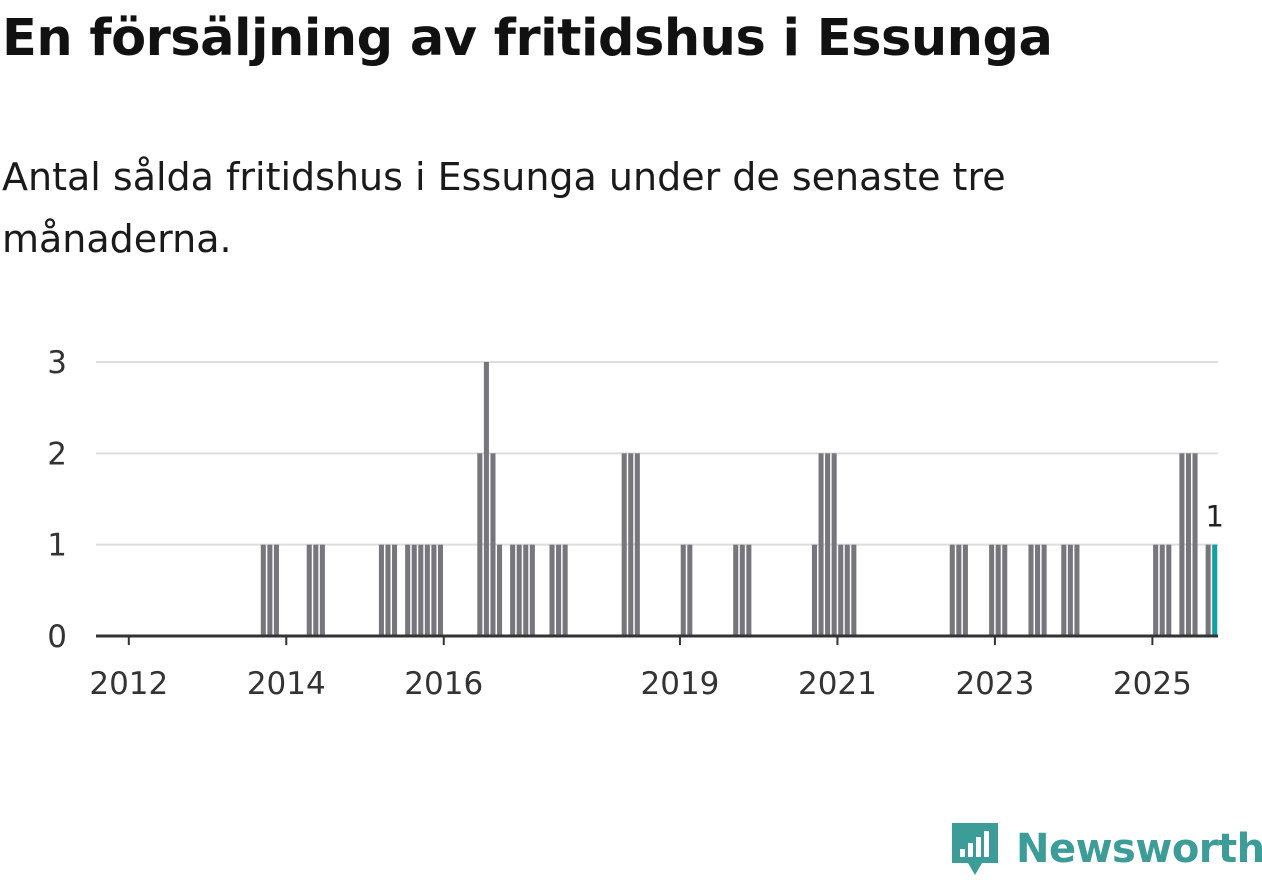 Image resolution: width=1262 pixels, height=880 pixels. Describe the element at coordinates (57, 363) in the screenshot. I see `y-tick-label: 3` at that location.